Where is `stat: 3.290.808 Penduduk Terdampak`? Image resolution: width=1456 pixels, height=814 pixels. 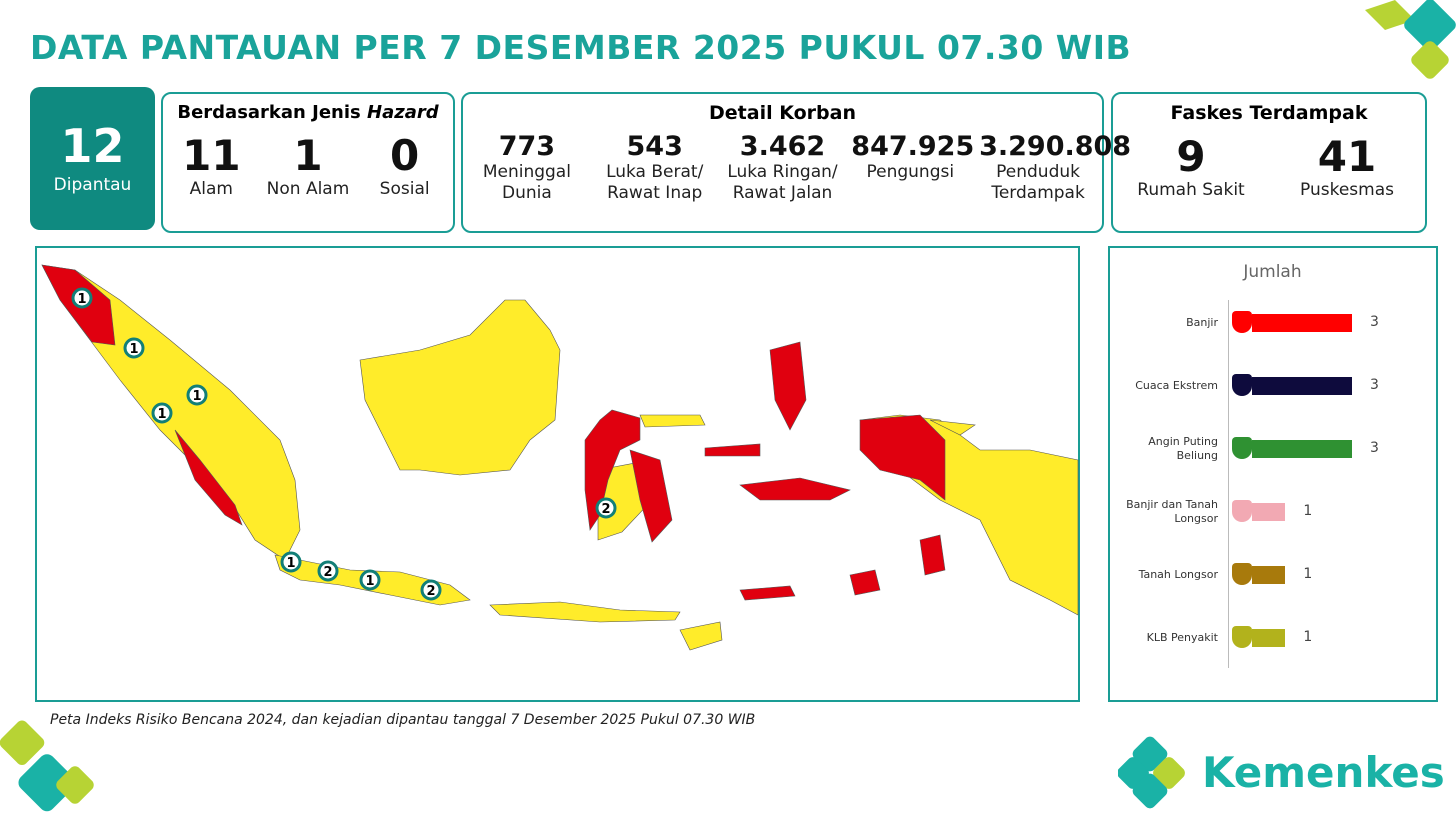 stat: 3.290.808 Penduduk Terdampak is located at coordinates (1055, 167).